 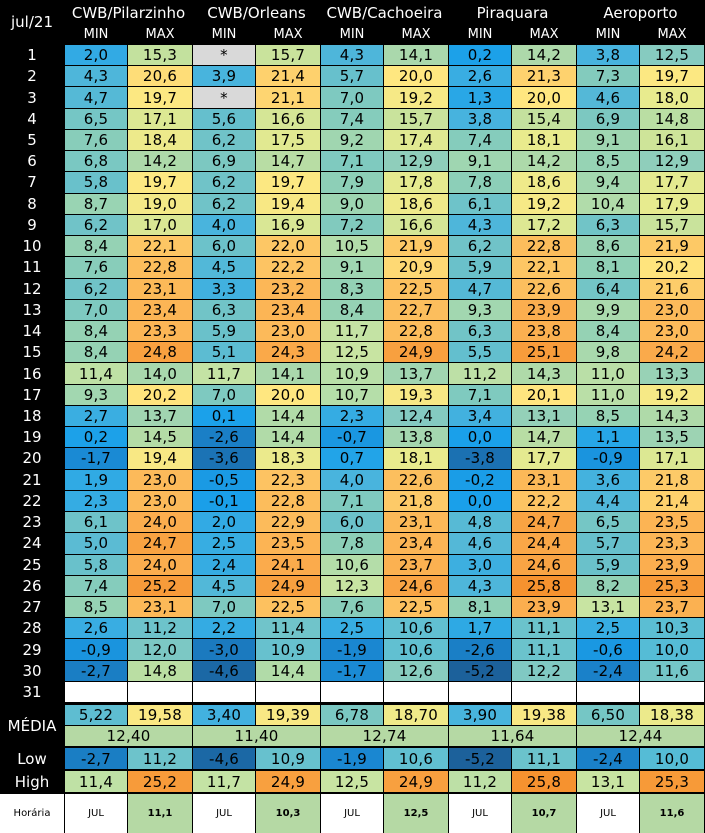 What do you see at coordinates (288, 267) in the screenshot?
I see `max-cell: 22,2` at bounding box center [288, 267].